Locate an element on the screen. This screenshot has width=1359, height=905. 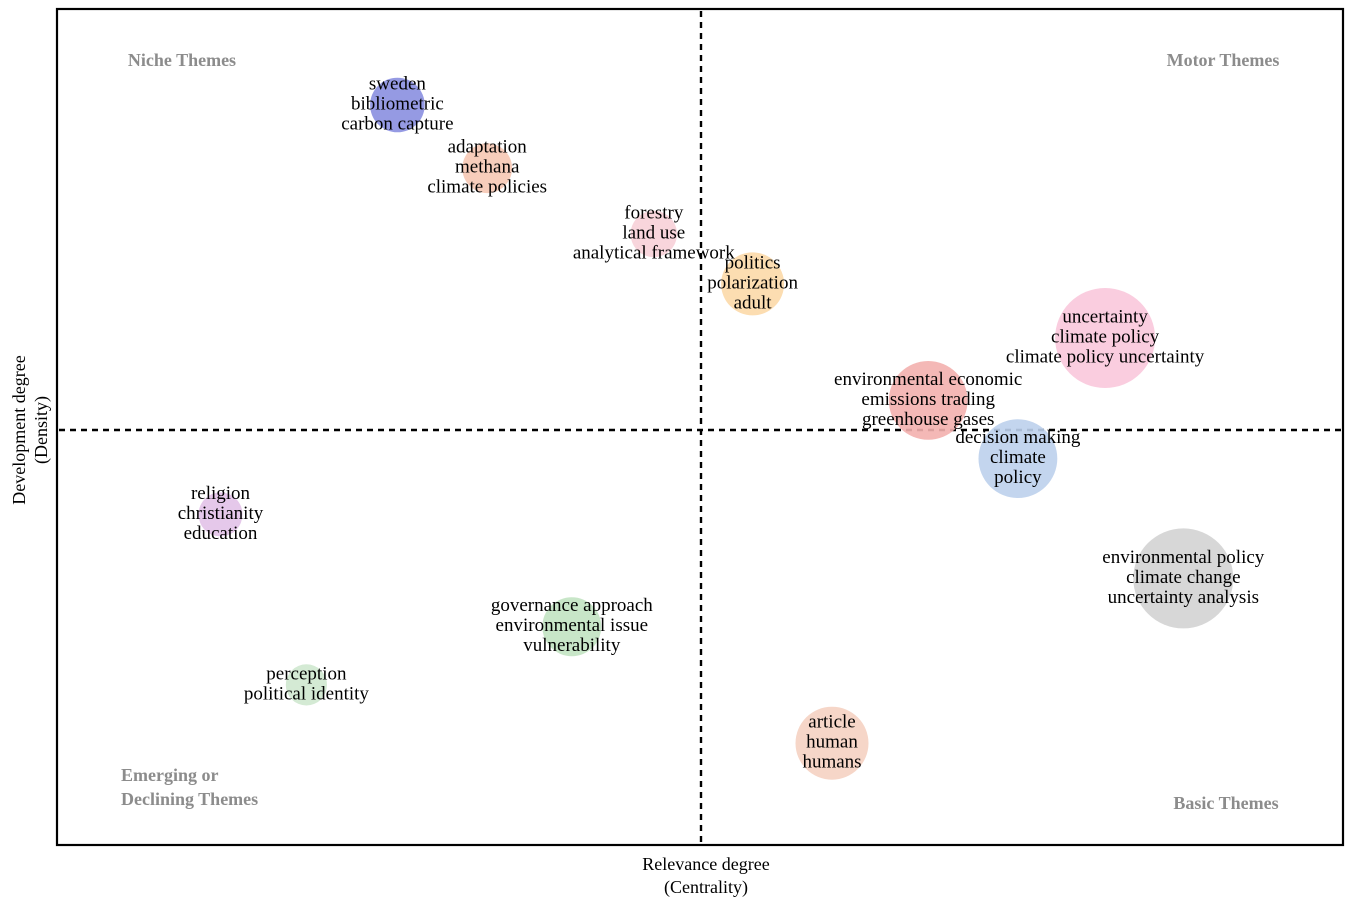
cluster-label-7-1: climate change is located at coordinates (1183, 577).